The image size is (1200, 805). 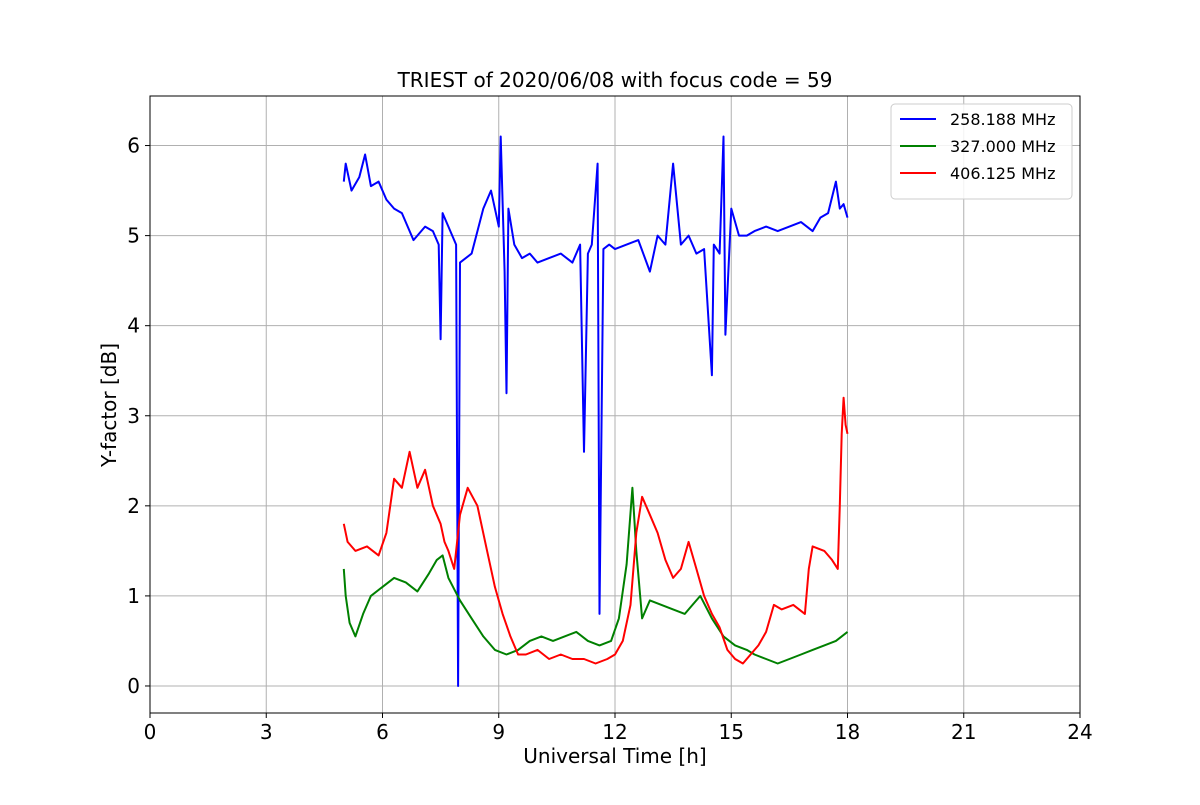 I want to click on legend-box, so click(x=981, y=151).